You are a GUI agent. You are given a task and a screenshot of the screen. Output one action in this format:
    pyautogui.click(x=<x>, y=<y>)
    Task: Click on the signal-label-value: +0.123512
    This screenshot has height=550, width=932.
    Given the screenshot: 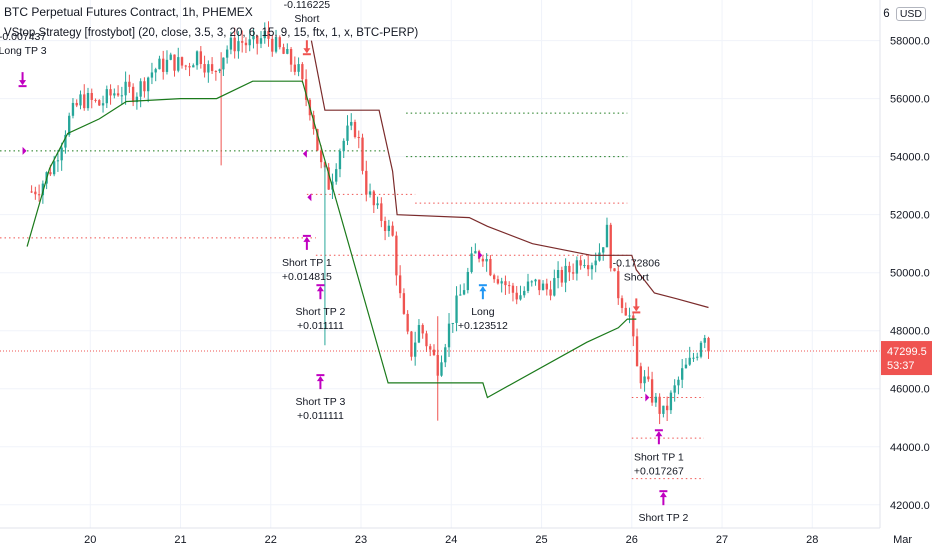 What is the action you would take?
    pyautogui.click(x=483, y=326)
    